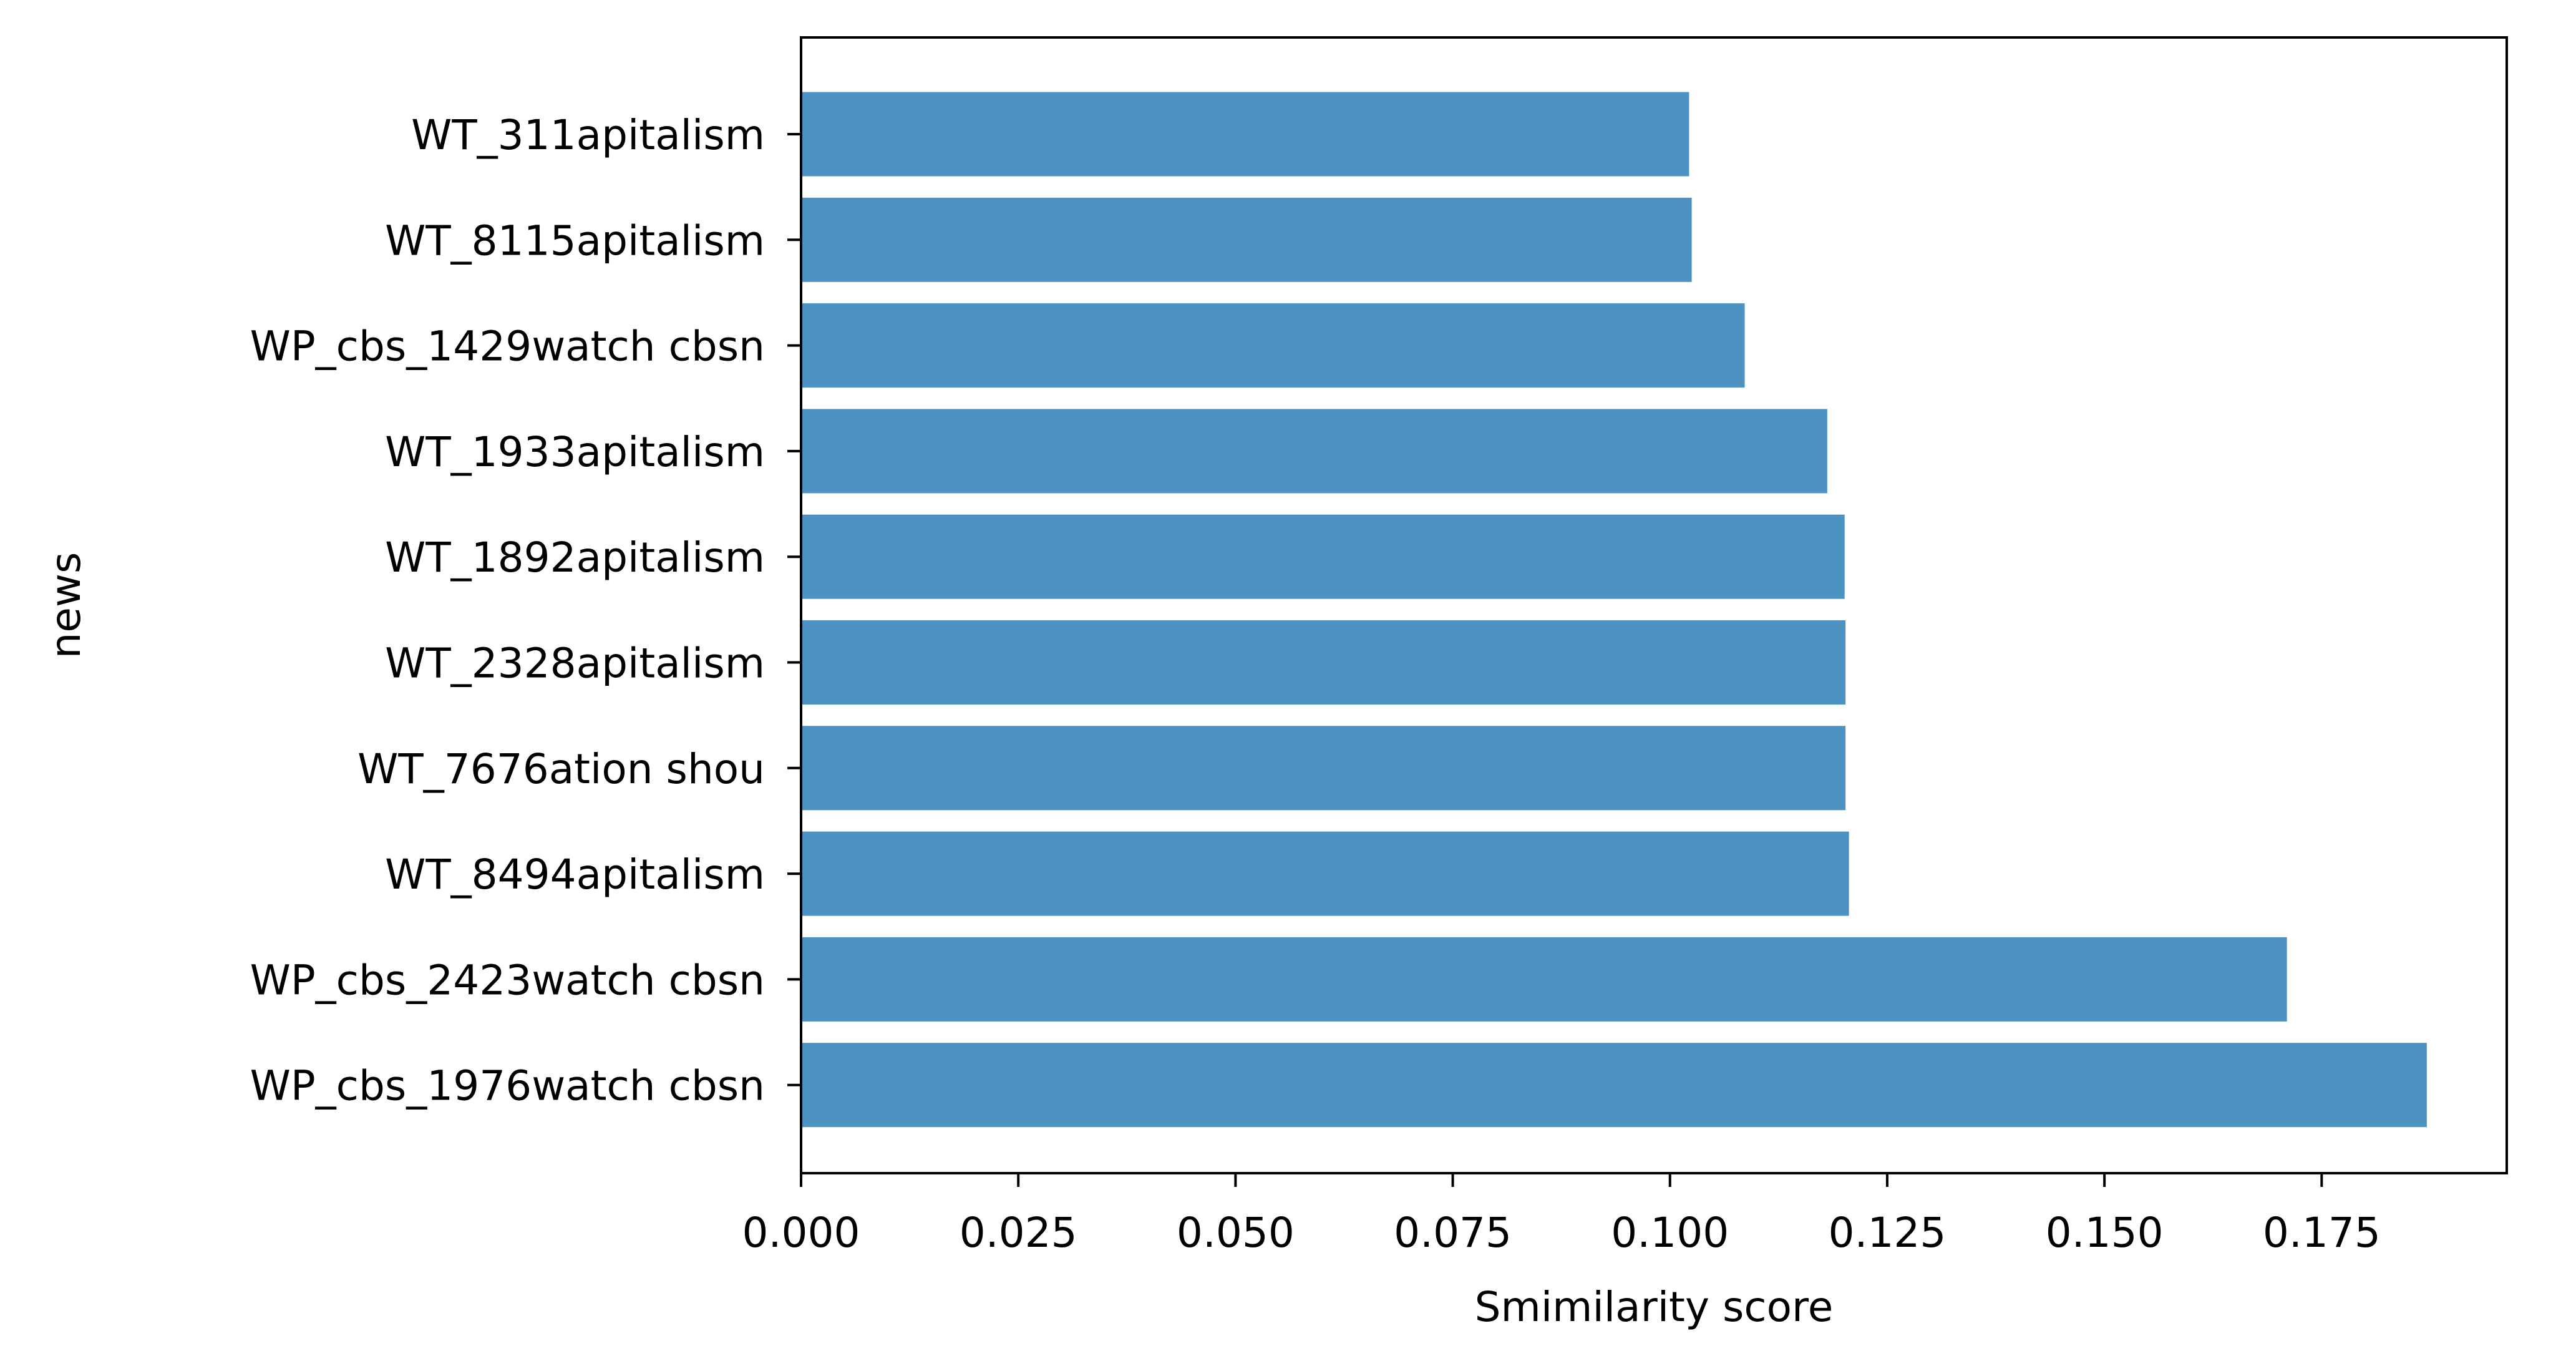  Describe the element at coordinates (2322, 1233) in the screenshot. I see `x-tick-label-7: 0.175` at that location.